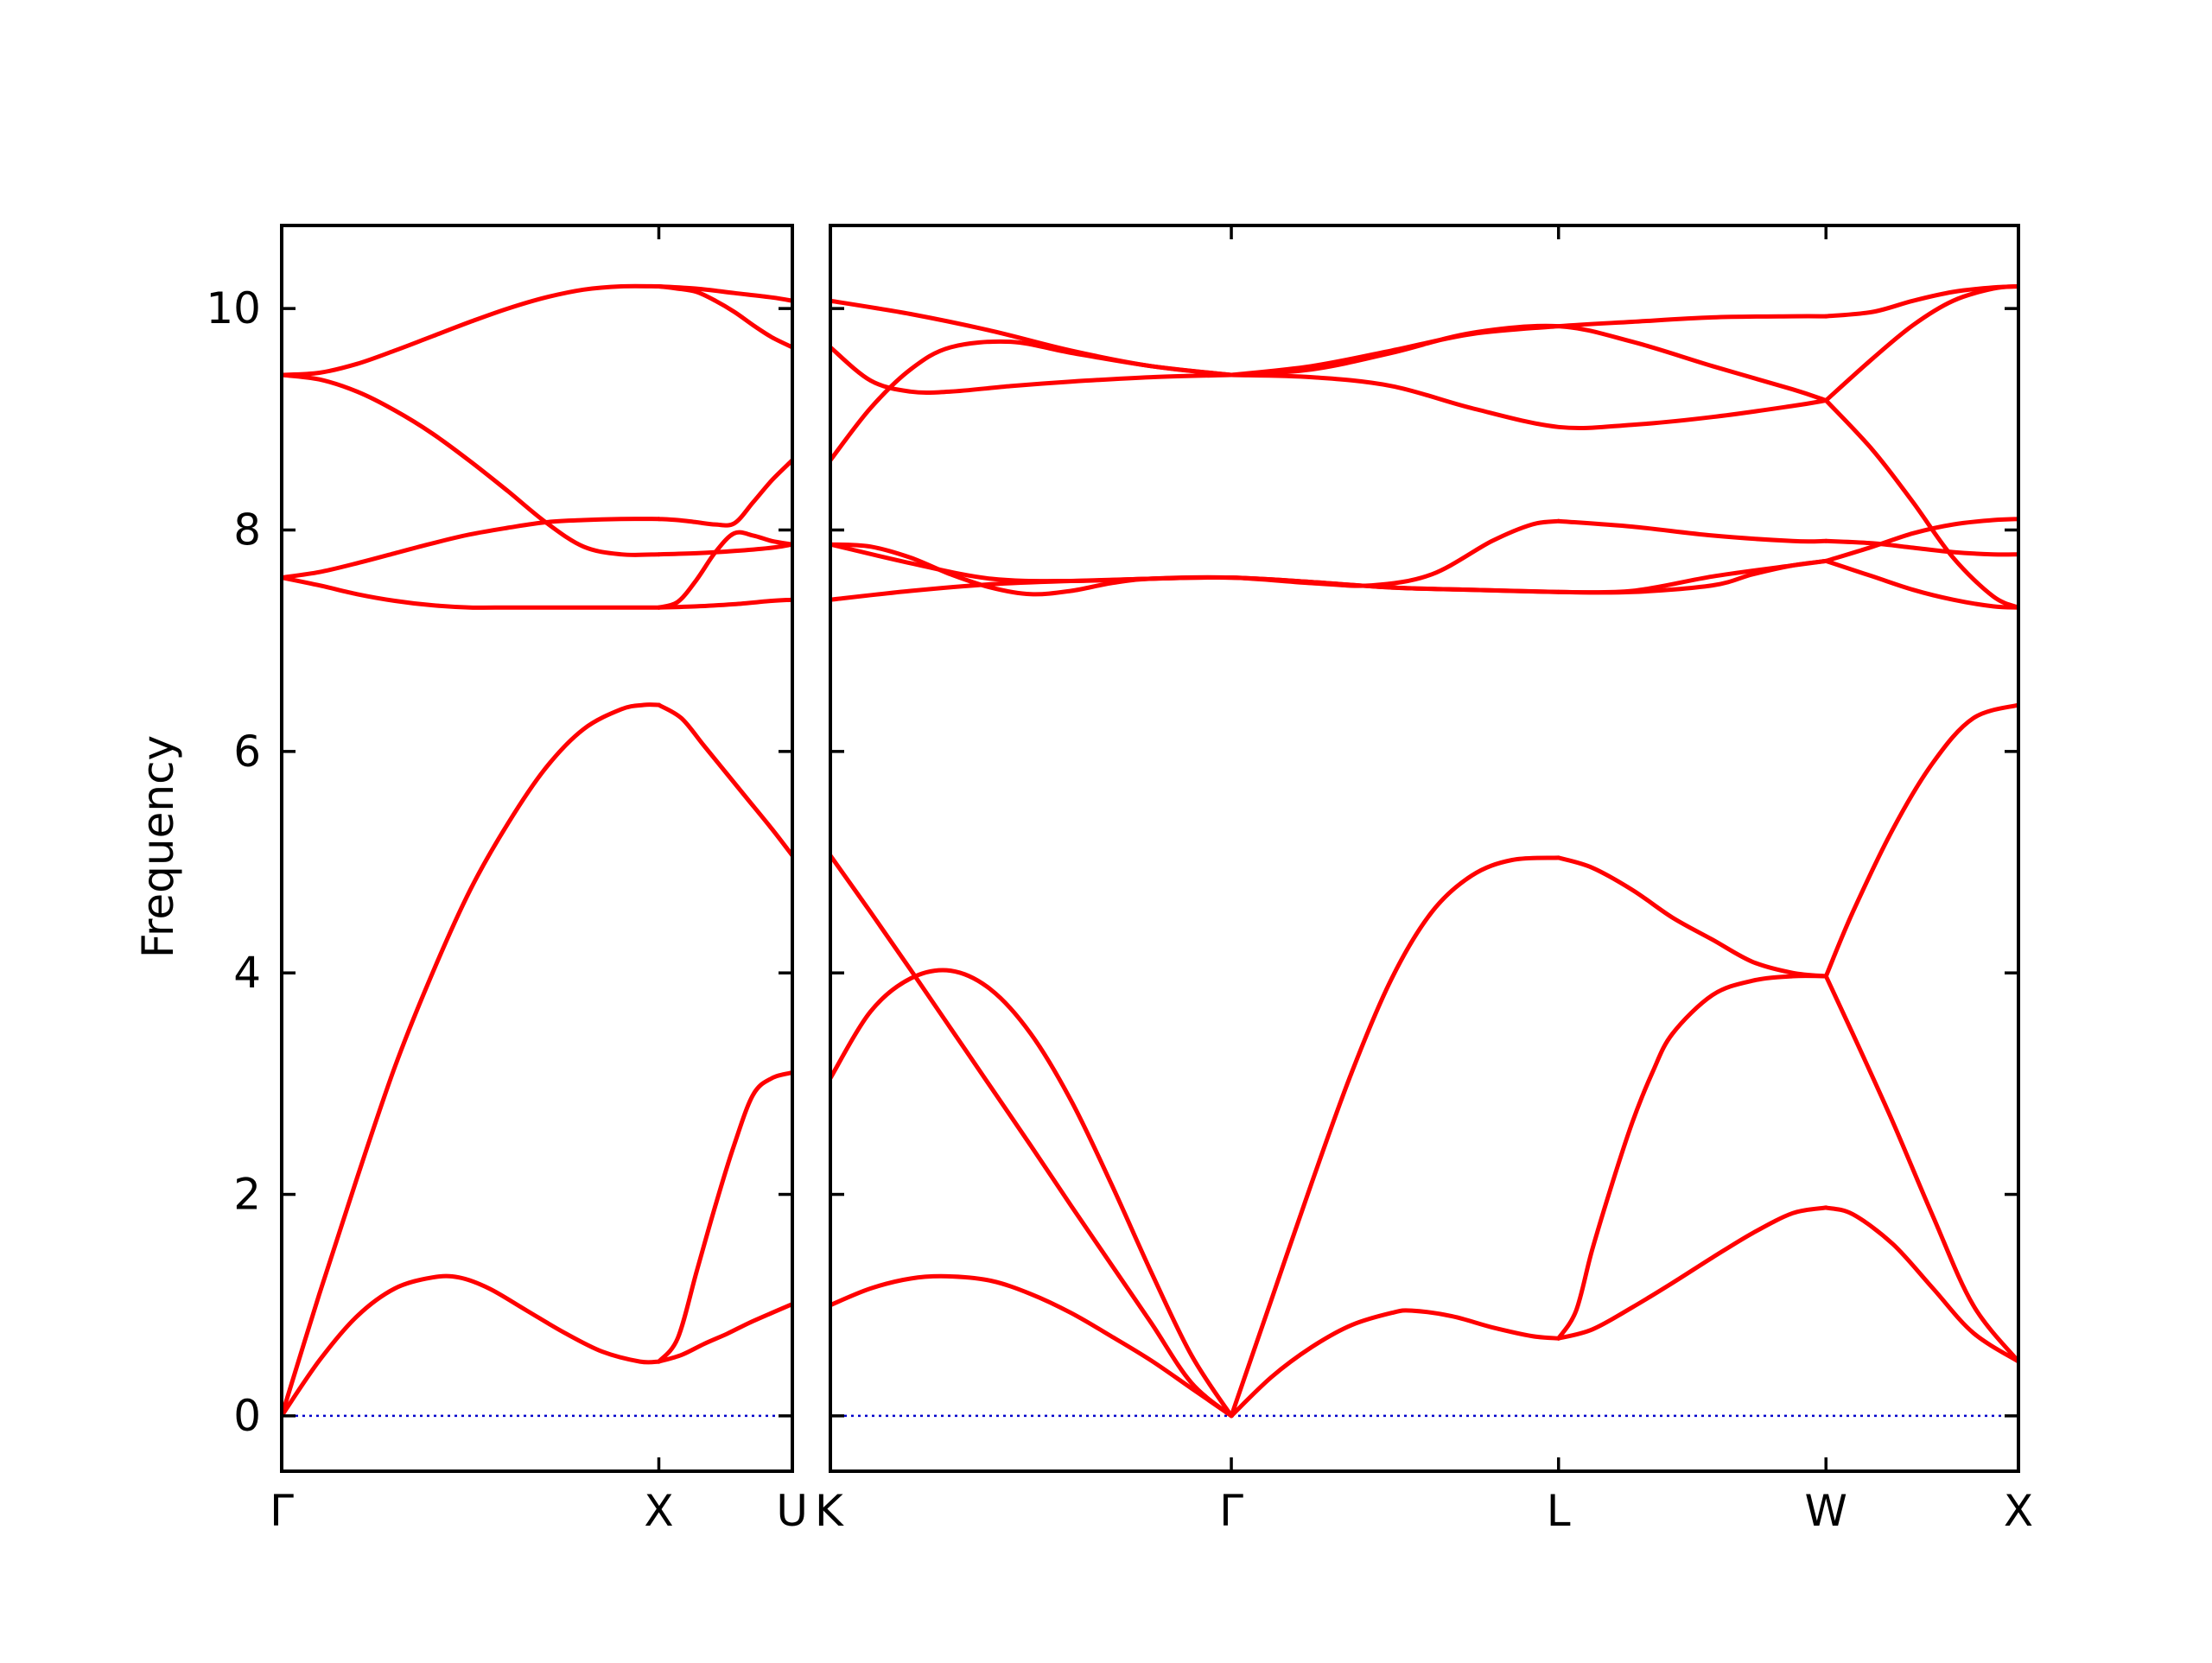 The image size is (2212, 1663). I want to click on x-tick-label-K: K, so click(829, 1511).